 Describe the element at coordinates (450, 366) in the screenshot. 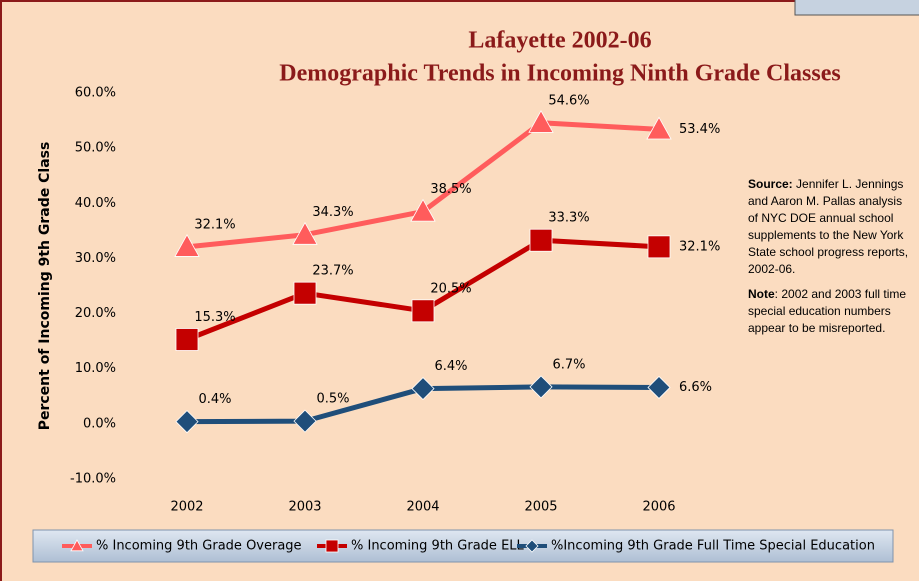

I see `data-label: 6.4%` at that location.